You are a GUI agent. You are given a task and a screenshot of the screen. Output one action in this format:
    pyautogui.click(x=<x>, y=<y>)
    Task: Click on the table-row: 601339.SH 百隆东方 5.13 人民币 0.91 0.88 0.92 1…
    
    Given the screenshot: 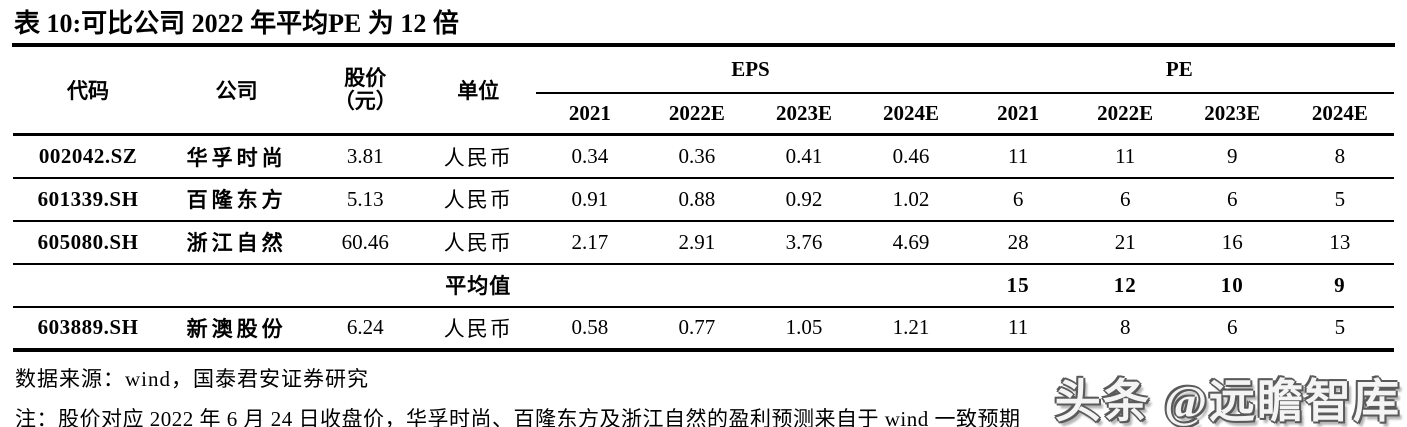 What is the action you would take?
    pyautogui.click(x=703, y=199)
    